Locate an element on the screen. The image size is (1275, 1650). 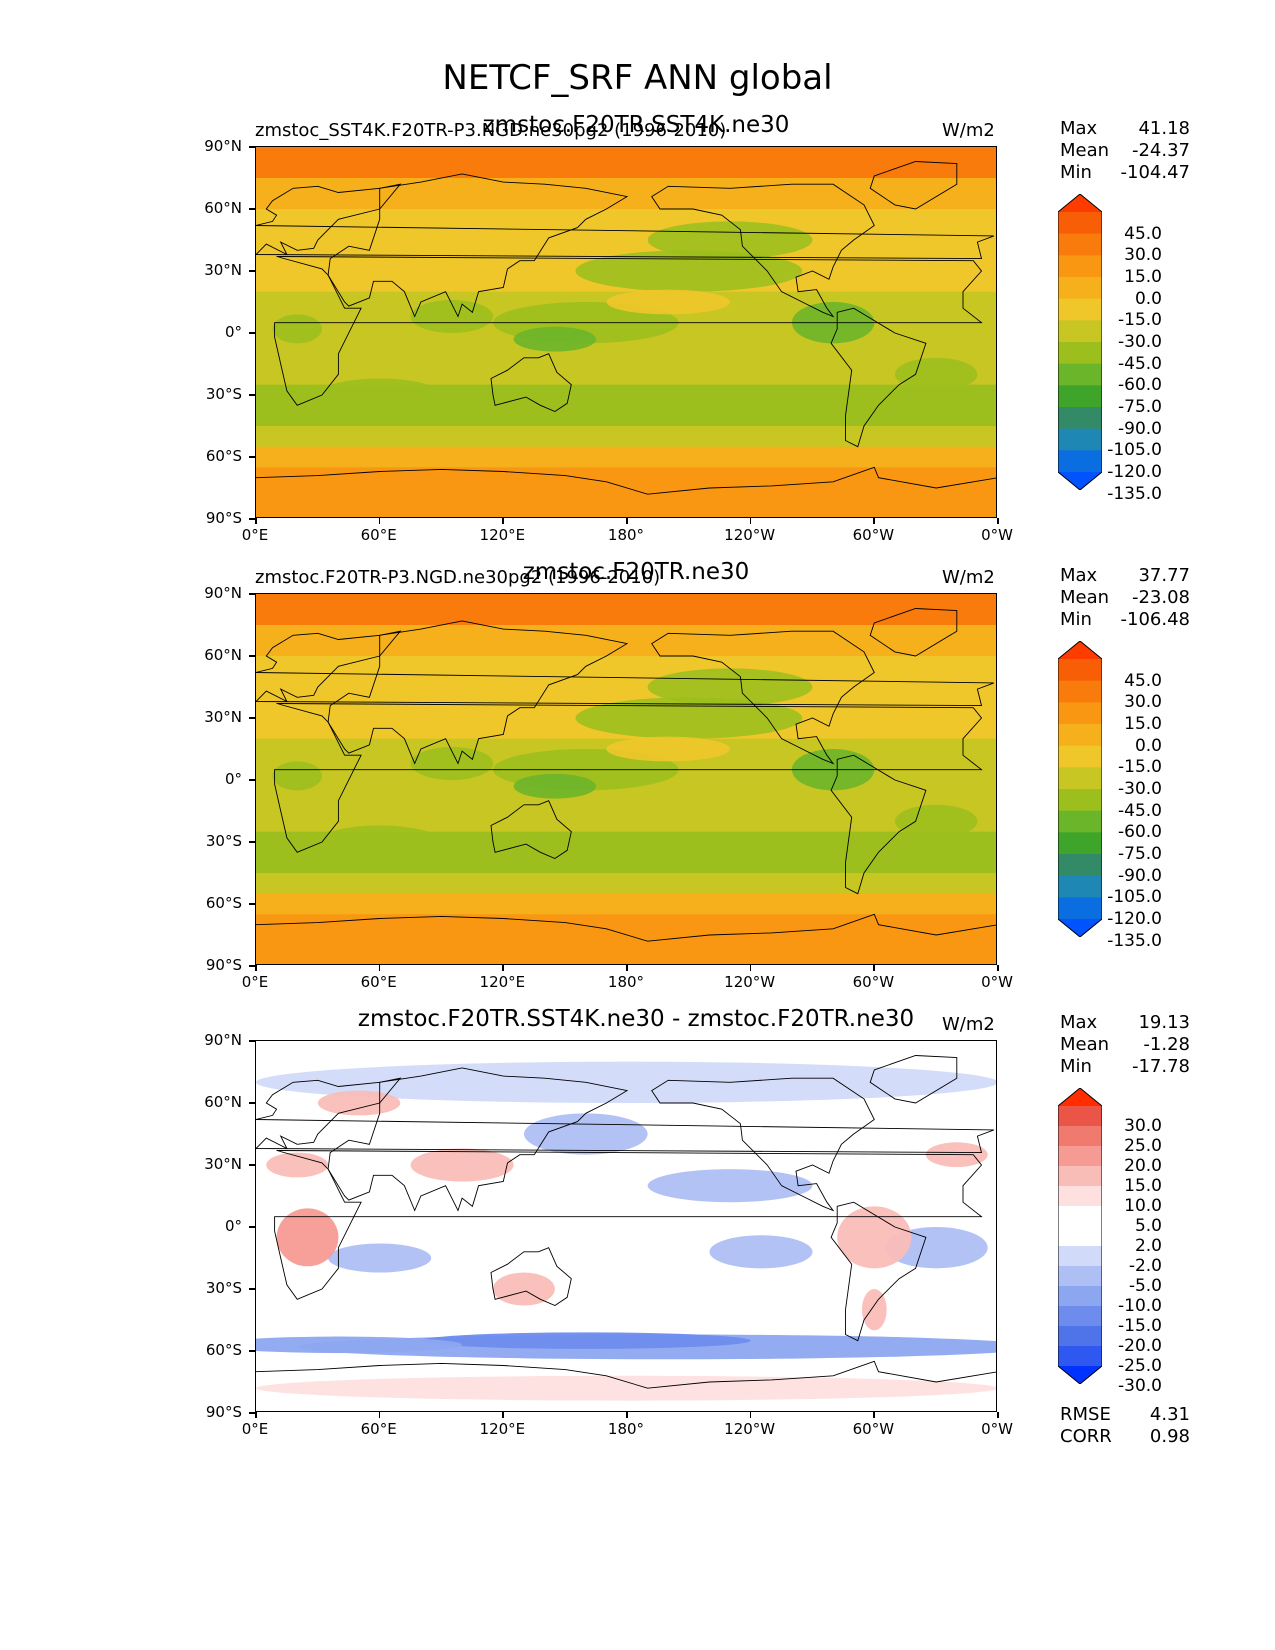
colorbar-tick-label: -15.0 is located at coordinates (1140, 767).